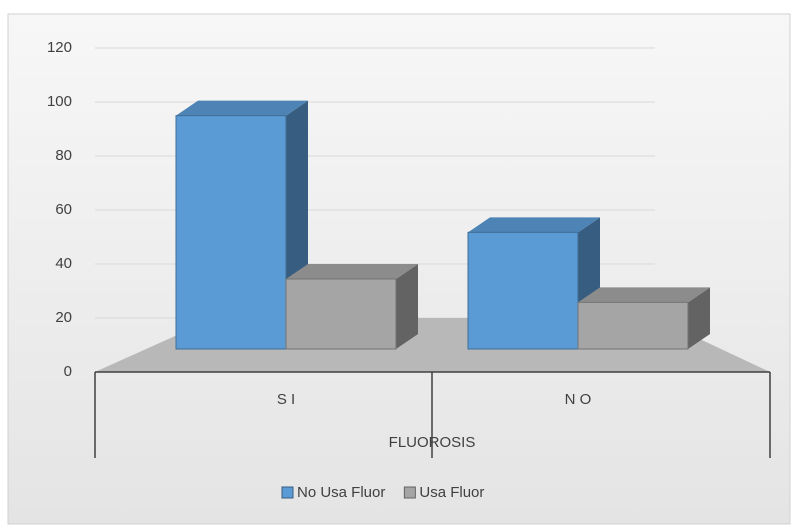 This screenshot has height=529, width=796. Describe the element at coordinates (432, 442) in the screenshot. I see `x-axis-title: FLUOROSIS` at that location.